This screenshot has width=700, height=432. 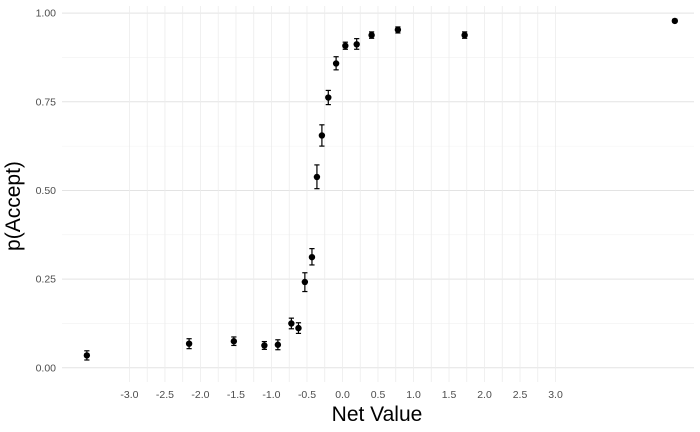 I want to click on x-tick-label: 0.0, so click(x=342, y=395).